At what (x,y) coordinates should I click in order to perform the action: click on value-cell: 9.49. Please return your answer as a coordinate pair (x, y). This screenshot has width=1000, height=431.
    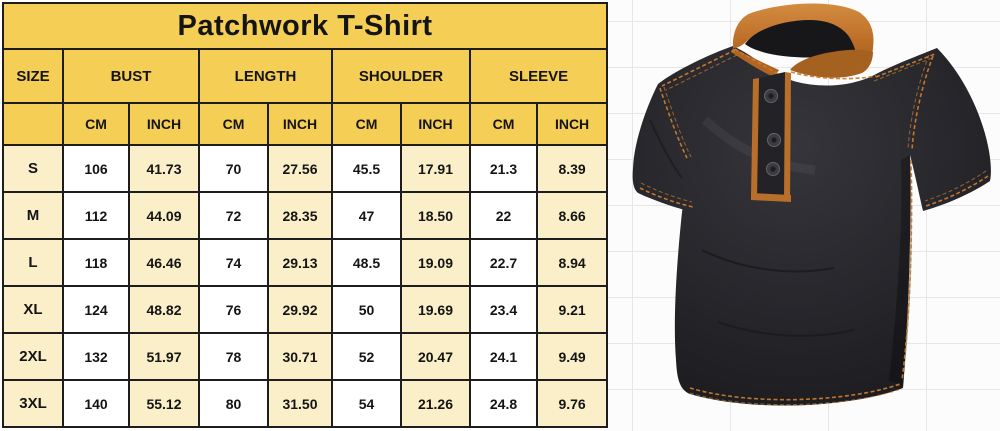
    Looking at the image, I should click on (572, 356).